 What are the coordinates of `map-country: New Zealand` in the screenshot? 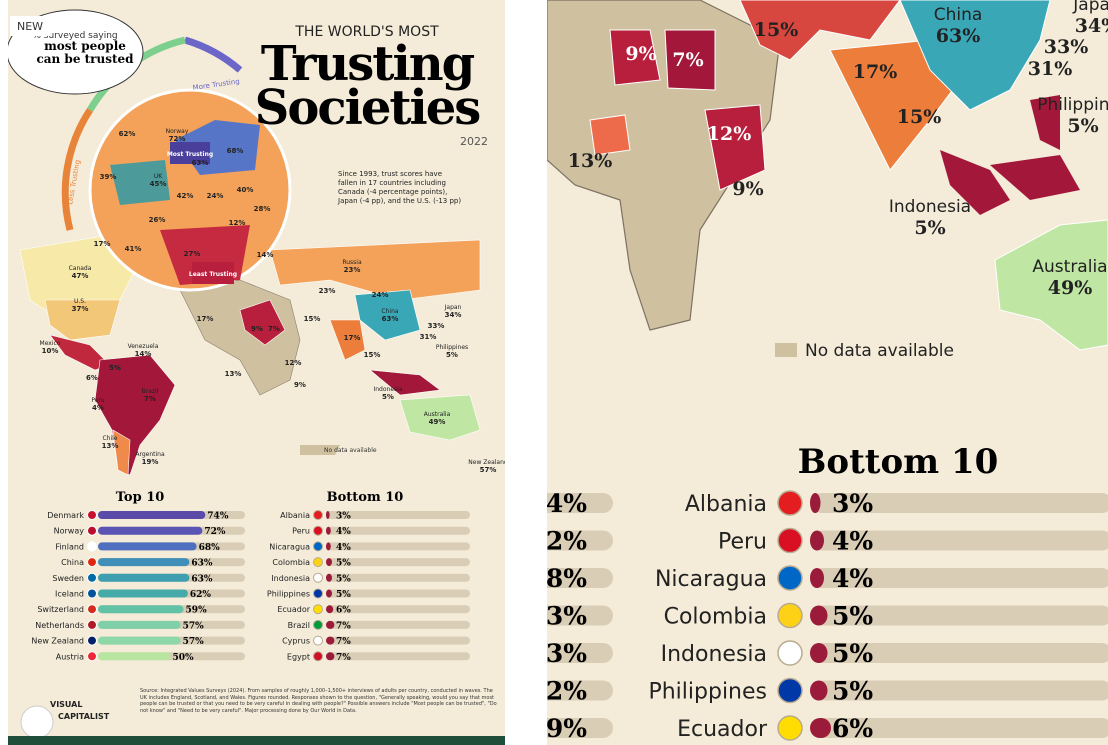 It's located at (488, 462).